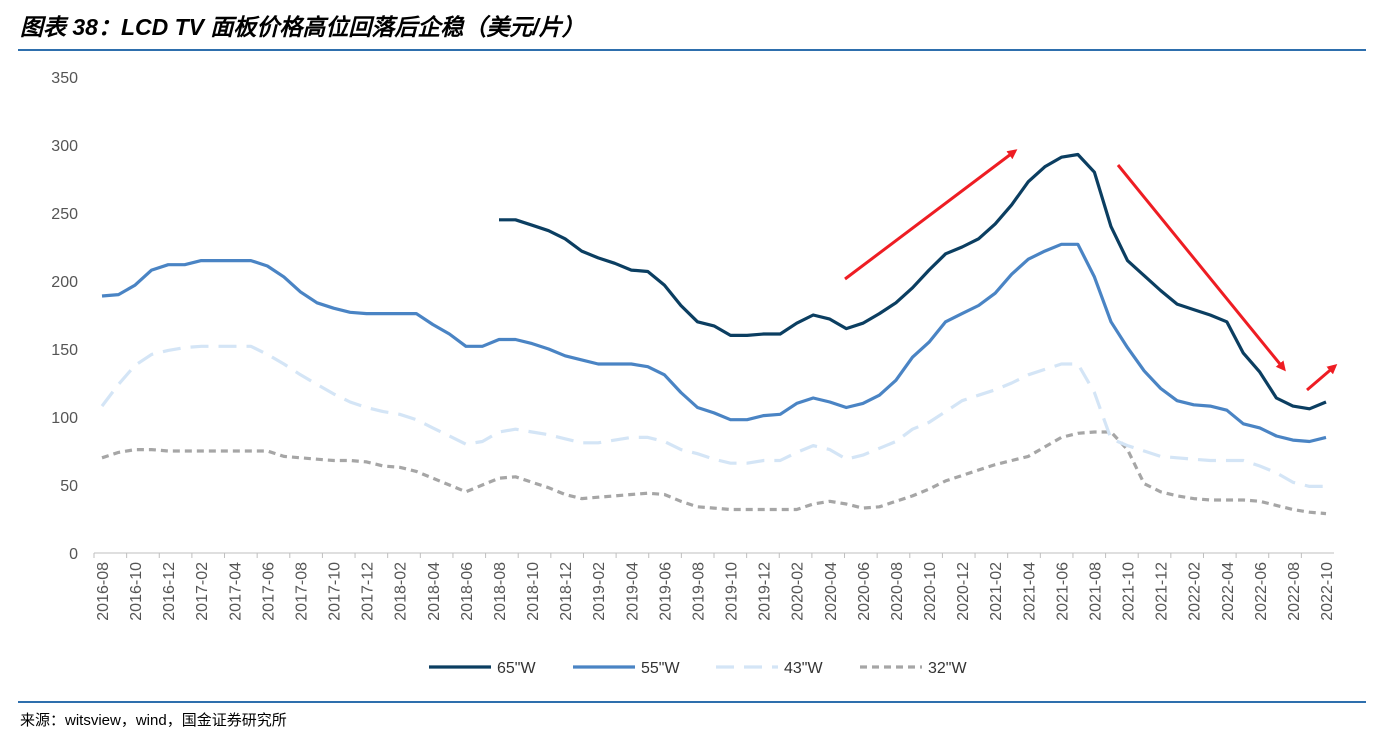  What do you see at coordinates (136, 591) in the screenshot?
I see `x-tick-label: 2016-10` at bounding box center [136, 591].